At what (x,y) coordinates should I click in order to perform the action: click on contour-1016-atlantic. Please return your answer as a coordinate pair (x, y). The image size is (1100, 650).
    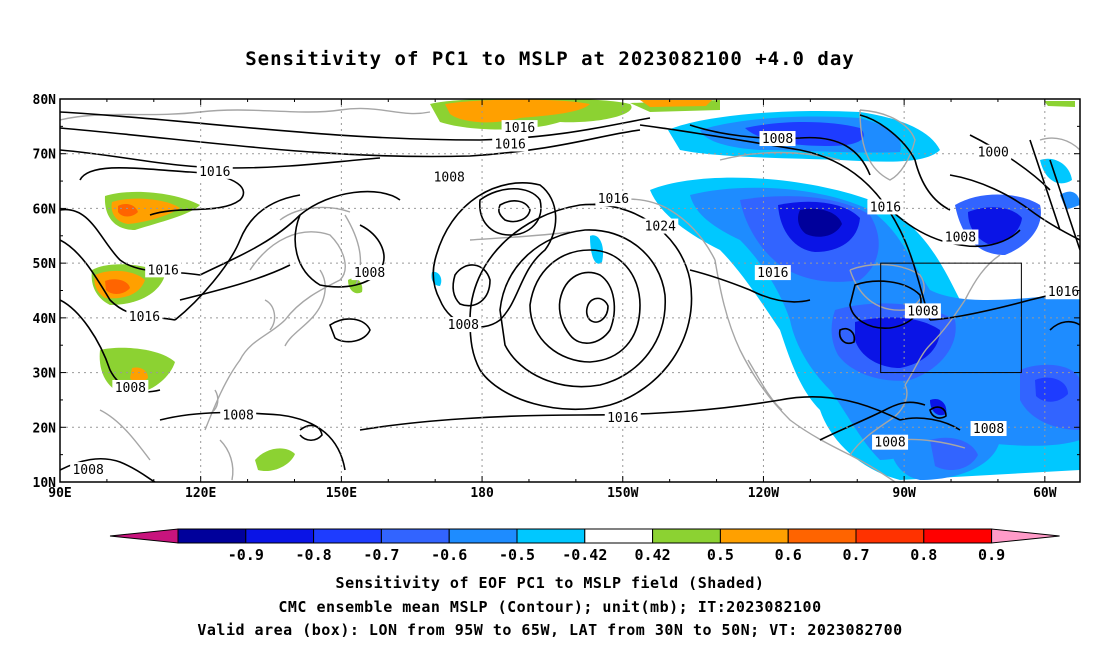
    Looking at the image, I should click on (1014, 207).